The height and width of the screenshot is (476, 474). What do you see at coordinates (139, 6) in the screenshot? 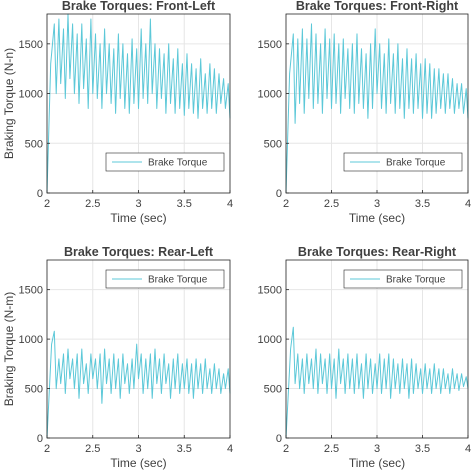
I see `chart-title: Brake Torques: Front-Left` at bounding box center [139, 6].